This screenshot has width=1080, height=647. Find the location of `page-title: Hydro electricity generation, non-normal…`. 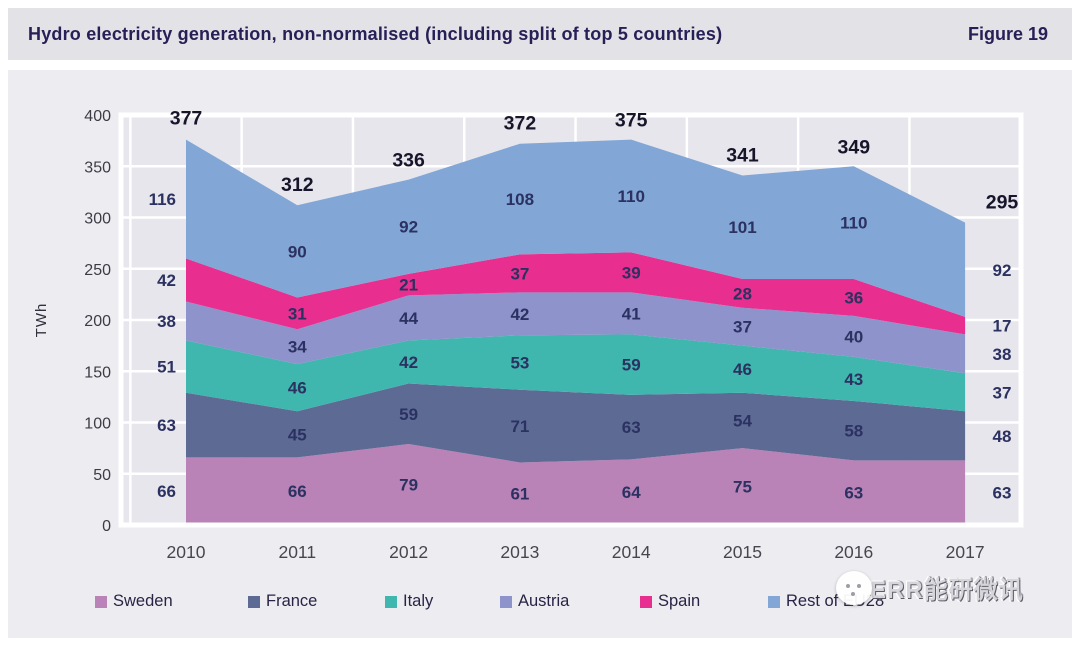

page-title: Hydro electricity generation, non-normal… is located at coordinates (375, 33).